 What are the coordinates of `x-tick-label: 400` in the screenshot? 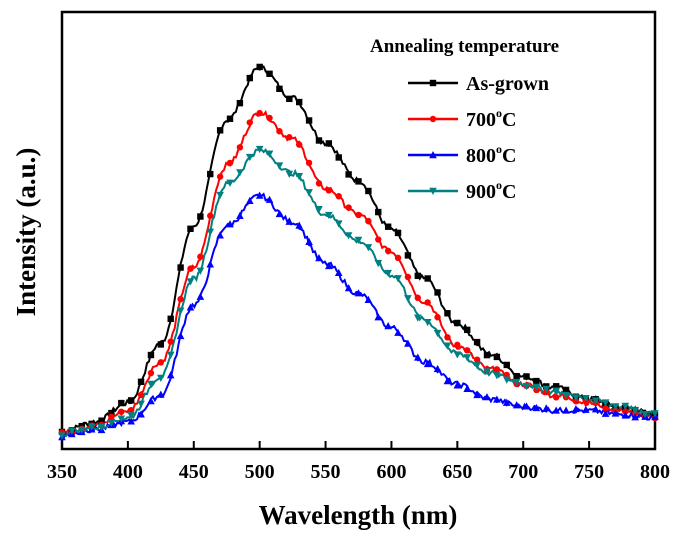 It's located at (128, 472).